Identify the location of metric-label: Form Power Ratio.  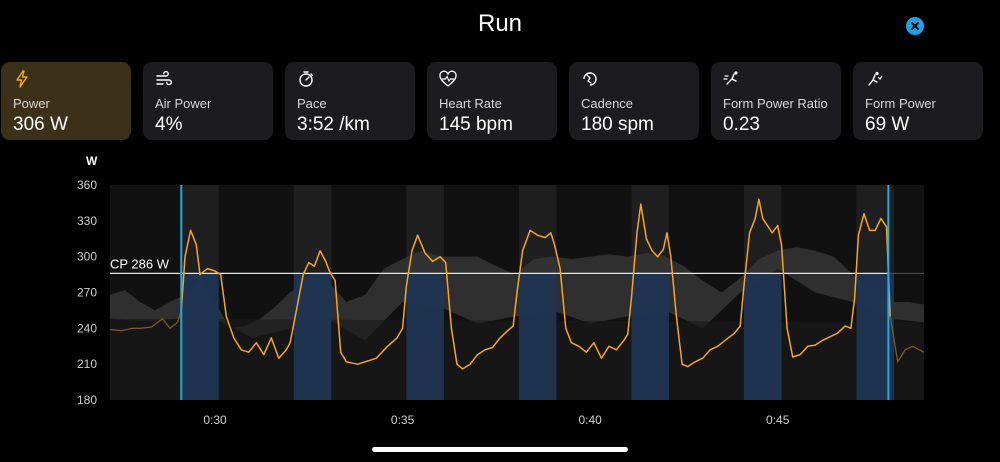
(775, 103).